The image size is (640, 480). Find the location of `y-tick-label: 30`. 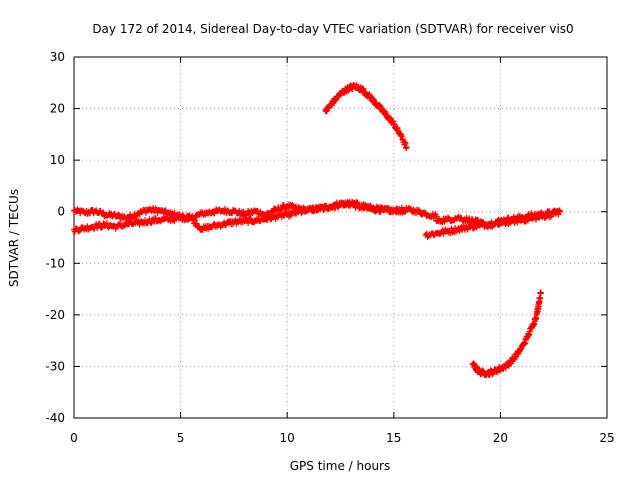

y-tick-label: 30 is located at coordinates (57, 57).